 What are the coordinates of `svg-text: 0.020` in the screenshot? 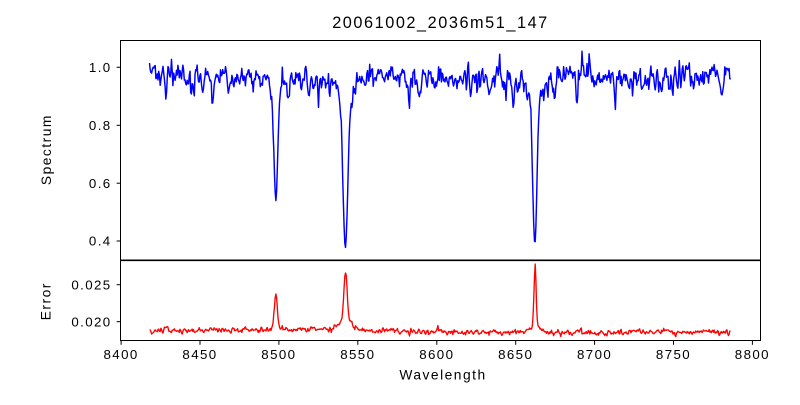 It's located at (91, 321).